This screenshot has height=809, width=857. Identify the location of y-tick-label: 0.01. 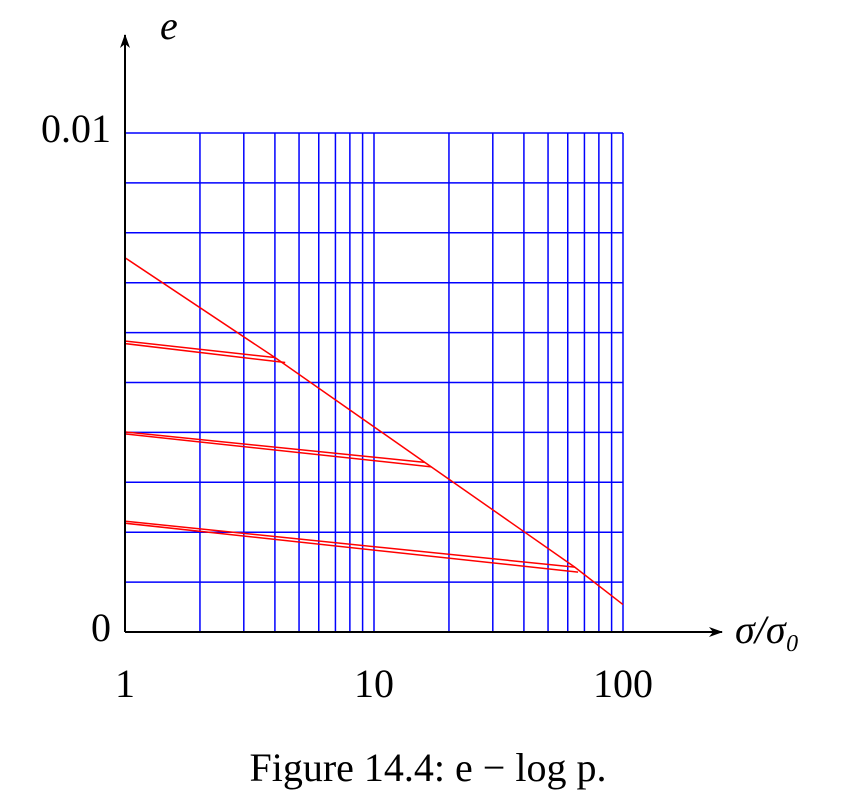
(76, 128).